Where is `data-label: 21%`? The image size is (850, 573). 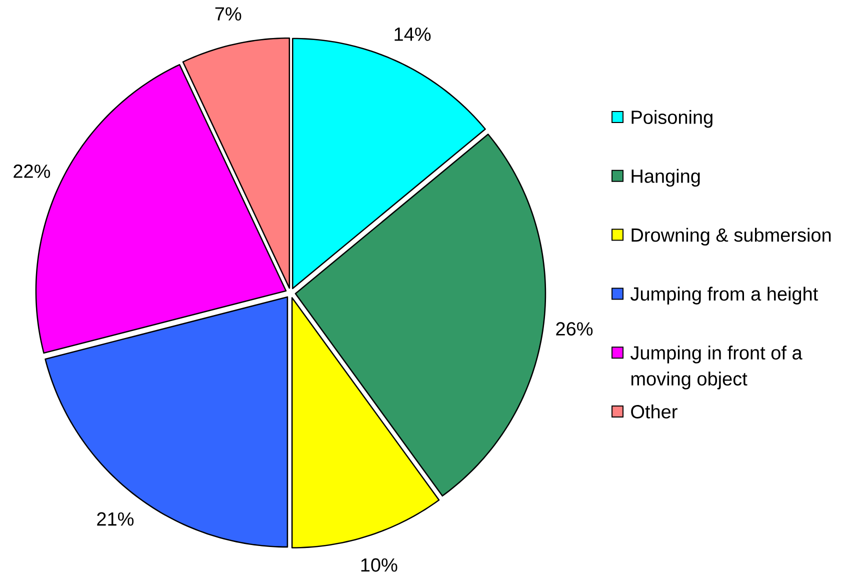
data-label: 21% is located at coordinates (115, 519).